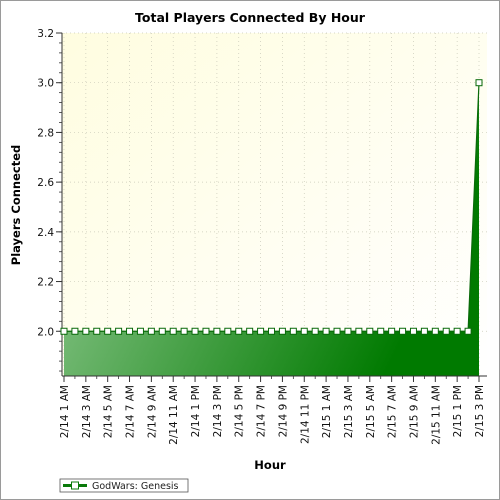 The width and height of the screenshot is (500, 500). Describe the element at coordinates (45, 283) in the screenshot. I see `y-tick-label: 2.2` at that location.